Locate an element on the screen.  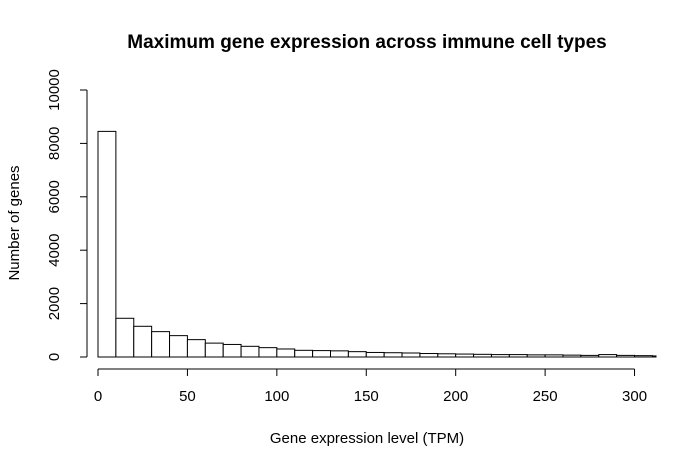
x-tick-label: 300 is located at coordinates (634, 396).